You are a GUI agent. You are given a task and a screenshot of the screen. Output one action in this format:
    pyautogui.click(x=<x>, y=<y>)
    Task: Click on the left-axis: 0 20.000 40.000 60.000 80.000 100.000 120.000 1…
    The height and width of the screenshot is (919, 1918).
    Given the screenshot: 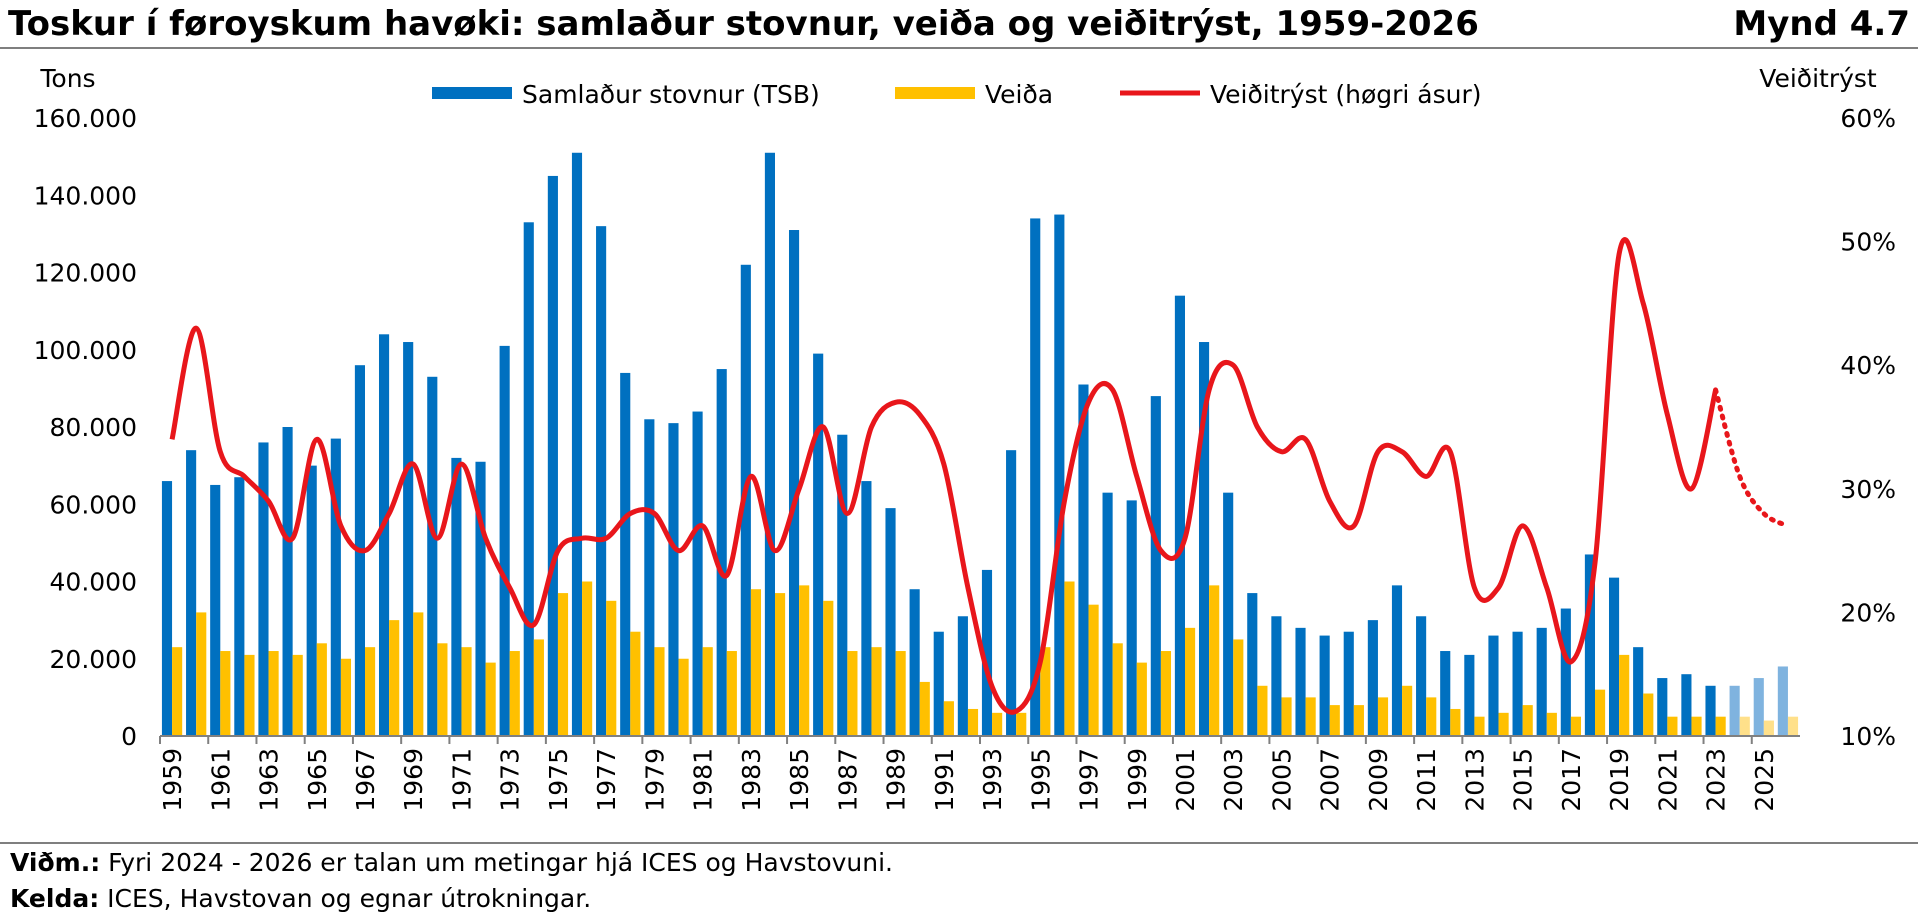 What is the action you would take?
    pyautogui.click(x=85, y=427)
    